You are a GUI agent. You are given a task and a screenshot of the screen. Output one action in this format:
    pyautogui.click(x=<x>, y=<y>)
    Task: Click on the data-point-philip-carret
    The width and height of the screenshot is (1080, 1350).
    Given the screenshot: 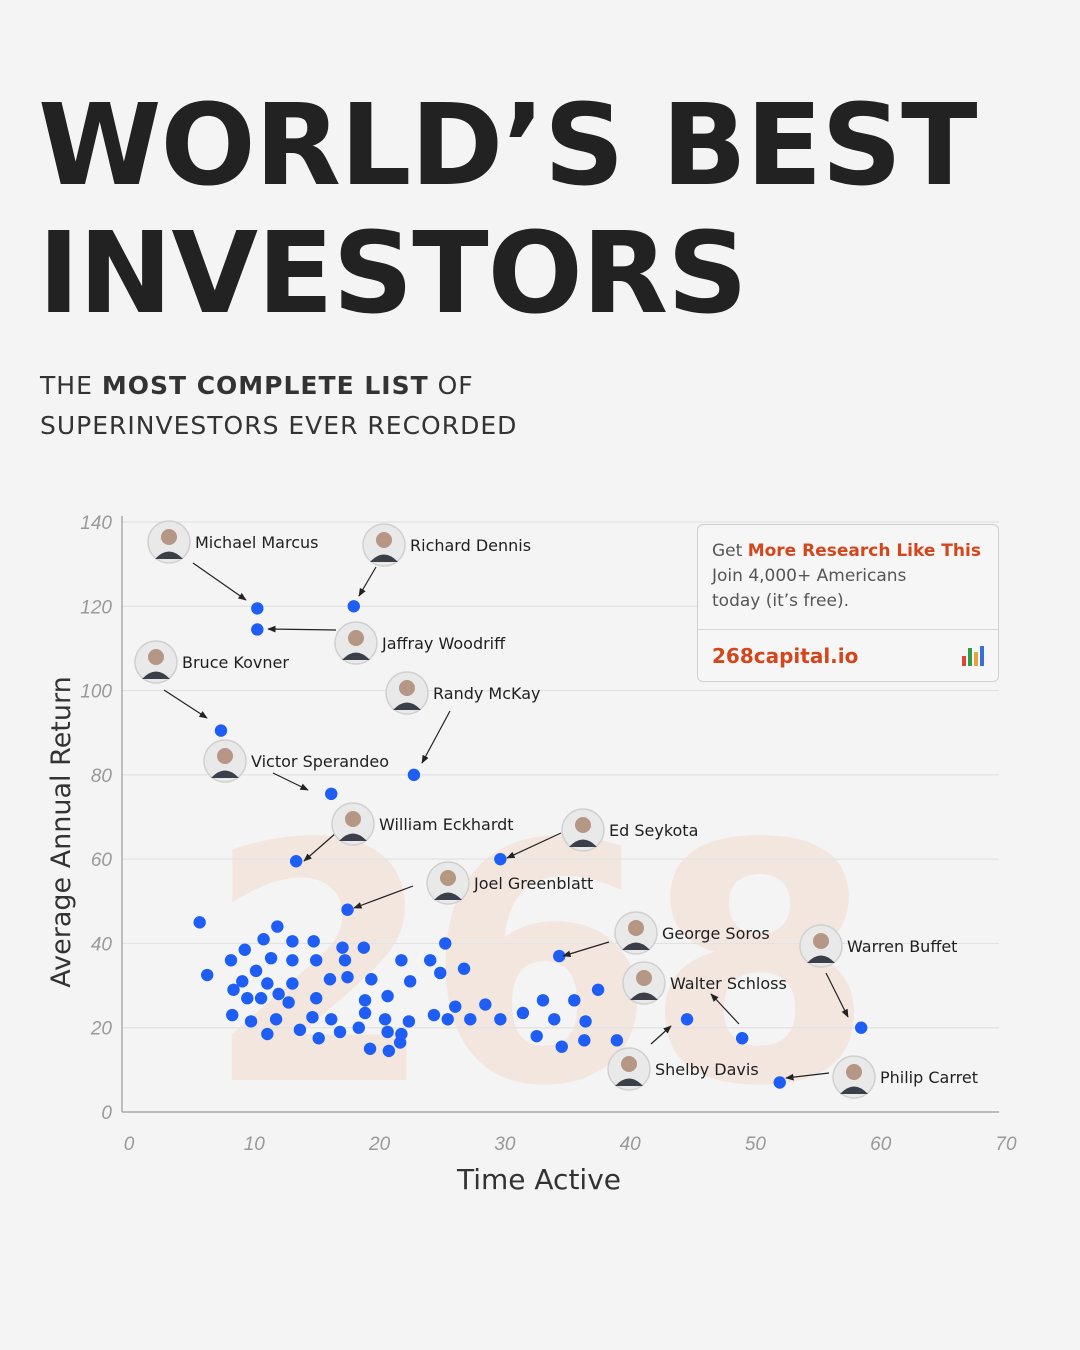 What is the action you would take?
    pyautogui.click(x=779, y=1082)
    